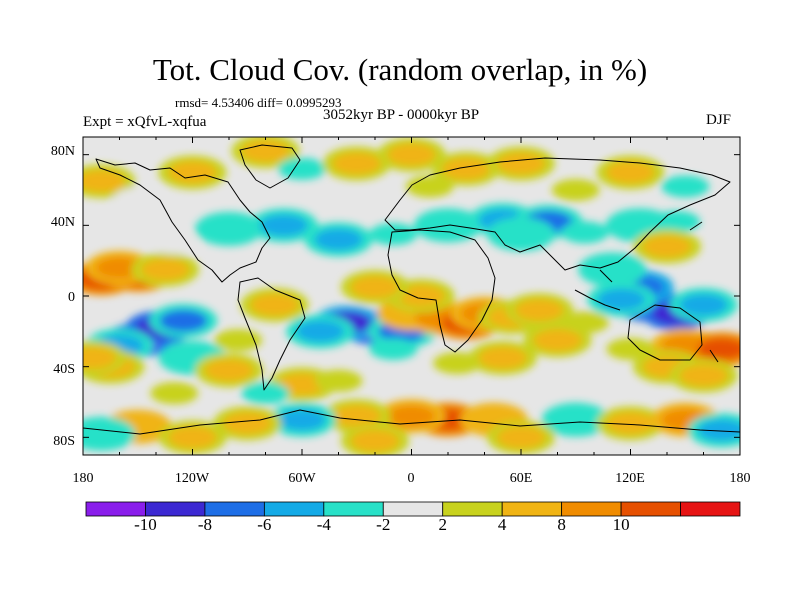 Image resolution: width=800 pixels, height=600 pixels. Describe the element at coordinates (192, 478) in the screenshot. I see `lon-label: 120W` at that location.